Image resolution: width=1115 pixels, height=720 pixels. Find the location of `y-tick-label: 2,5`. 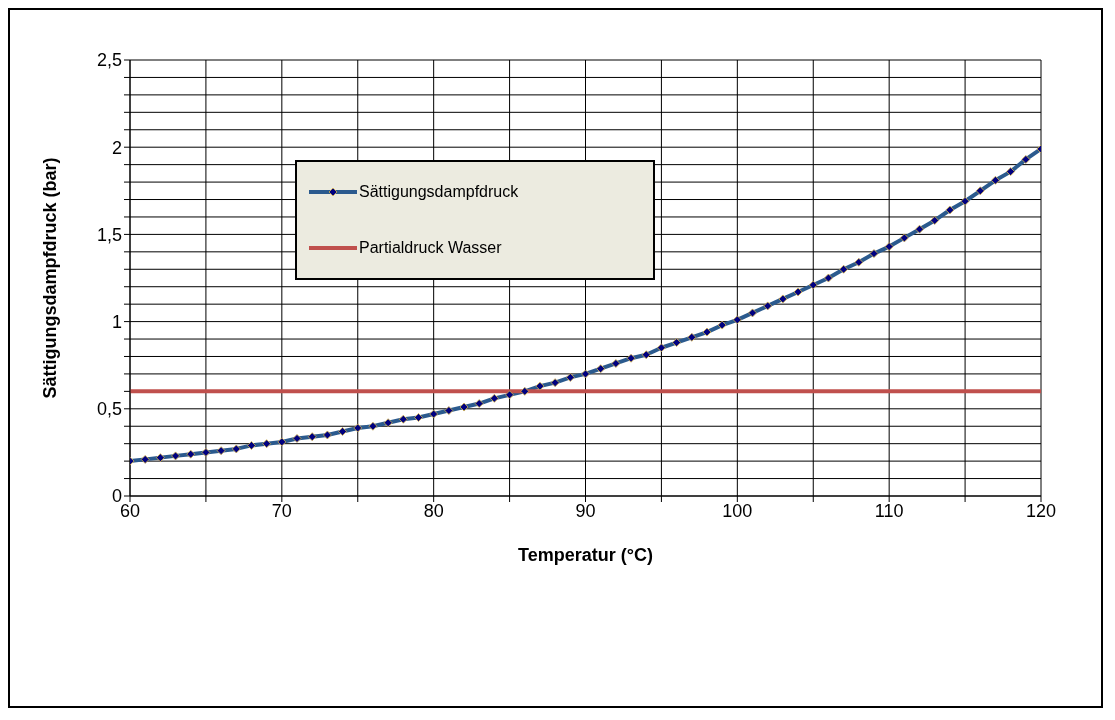

y-tick-label: 2,5 is located at coordinates (109, 60).